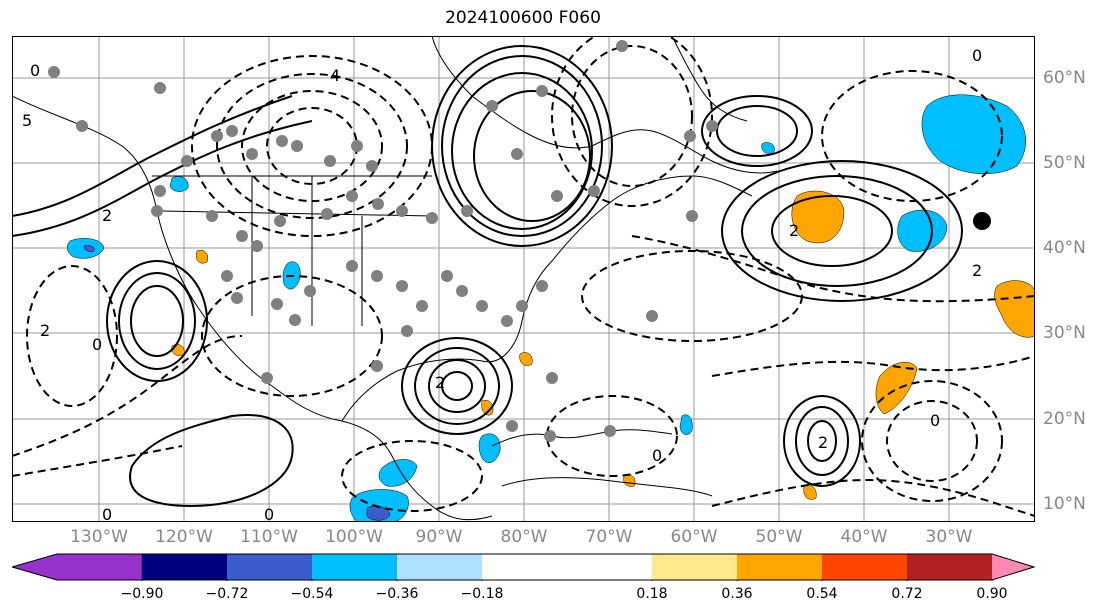 The width and height of the screenshot is (1105, 615). What do you see at coordinates (1064, 248) in the screenshot?
I see `lat-label: 40°N` at bounding box center [1064, 248].